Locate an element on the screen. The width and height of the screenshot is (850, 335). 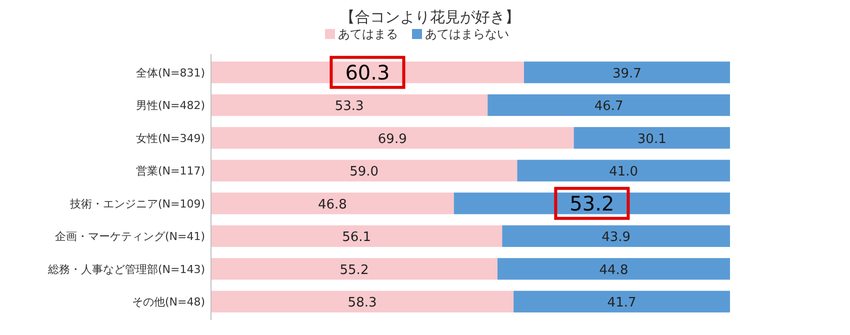
y-tick-label: 男性(N=482) is located at coordinates (170, 105).